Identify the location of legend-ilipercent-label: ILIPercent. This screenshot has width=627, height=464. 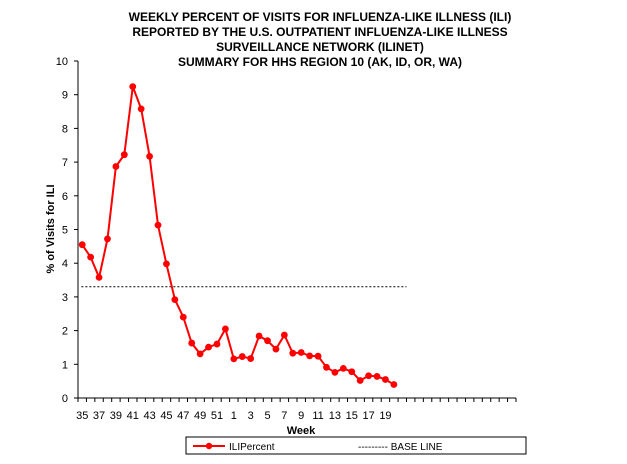
(252, 447).